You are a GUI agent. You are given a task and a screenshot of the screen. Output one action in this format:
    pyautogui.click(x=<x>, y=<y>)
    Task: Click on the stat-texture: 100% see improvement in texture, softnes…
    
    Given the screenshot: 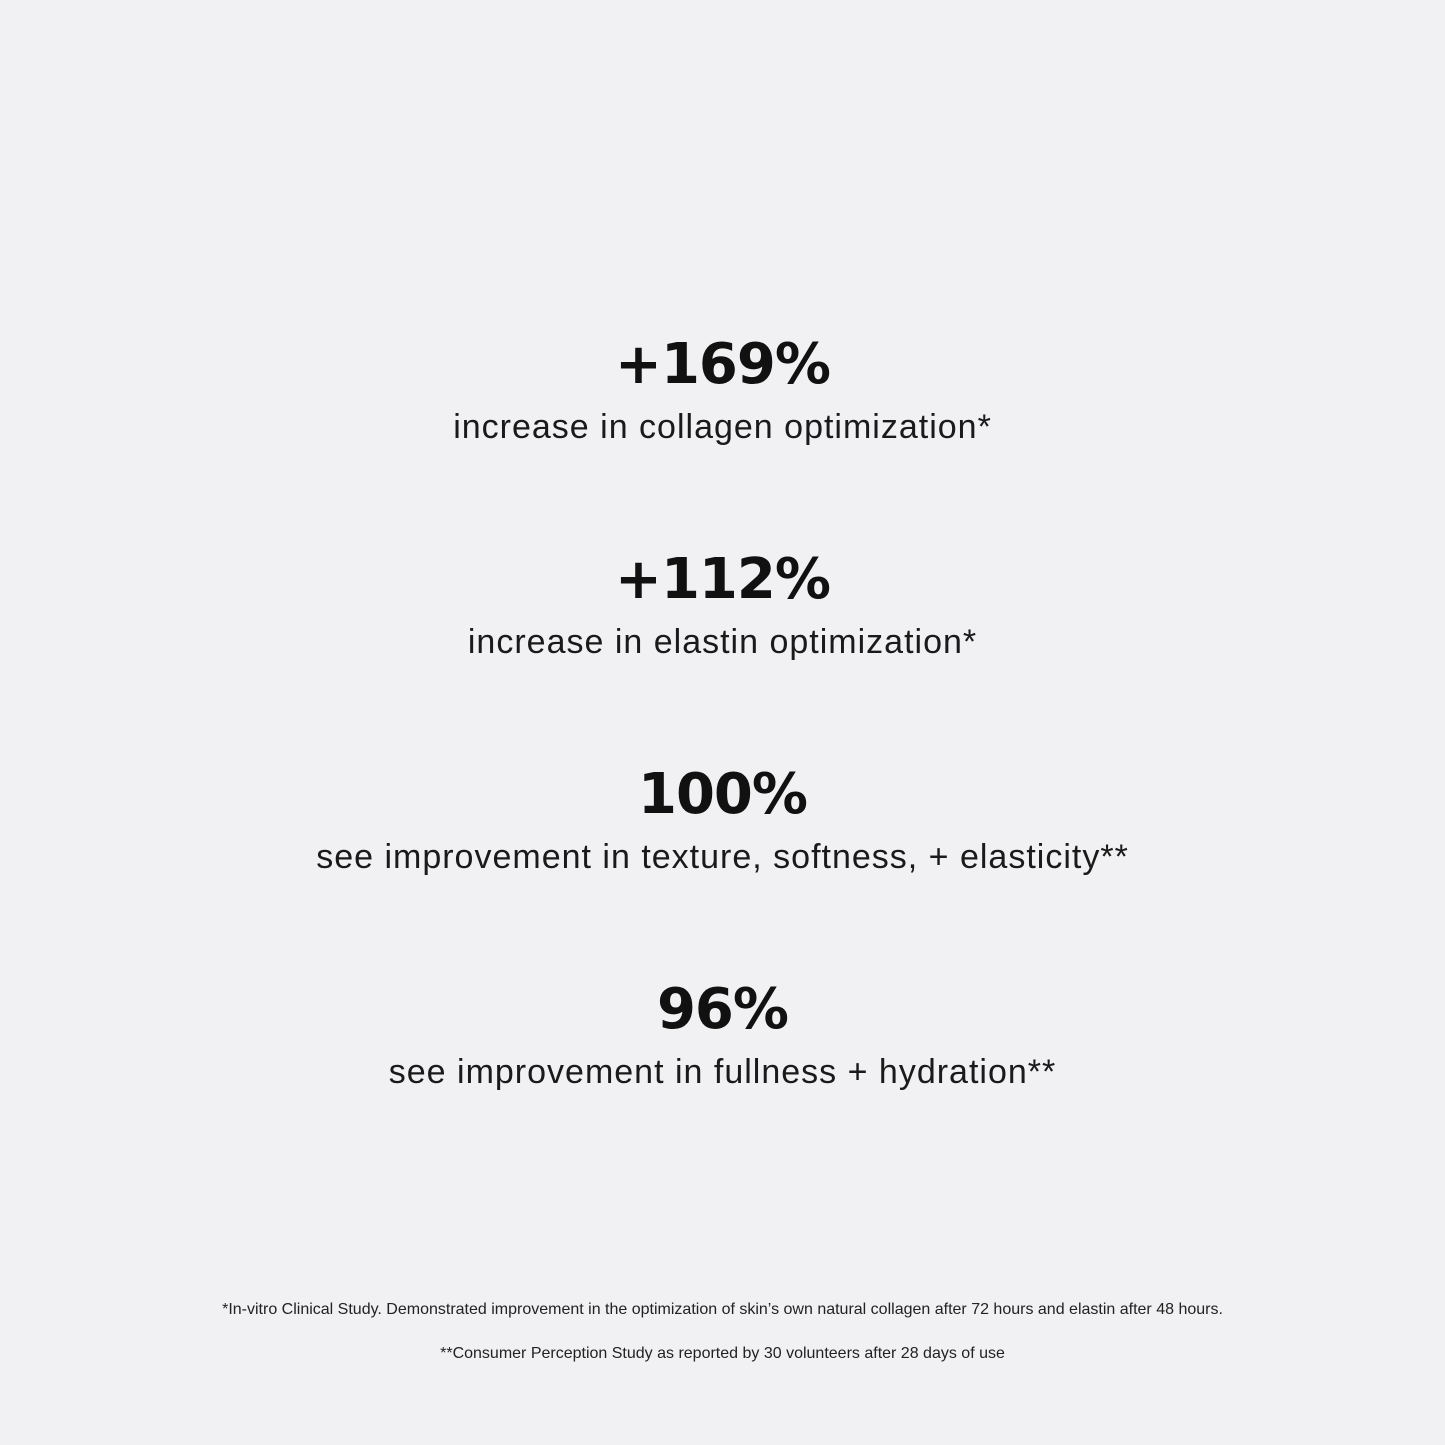 What is the action you would take?
    pyautogui.click(x=722, y=821)
    